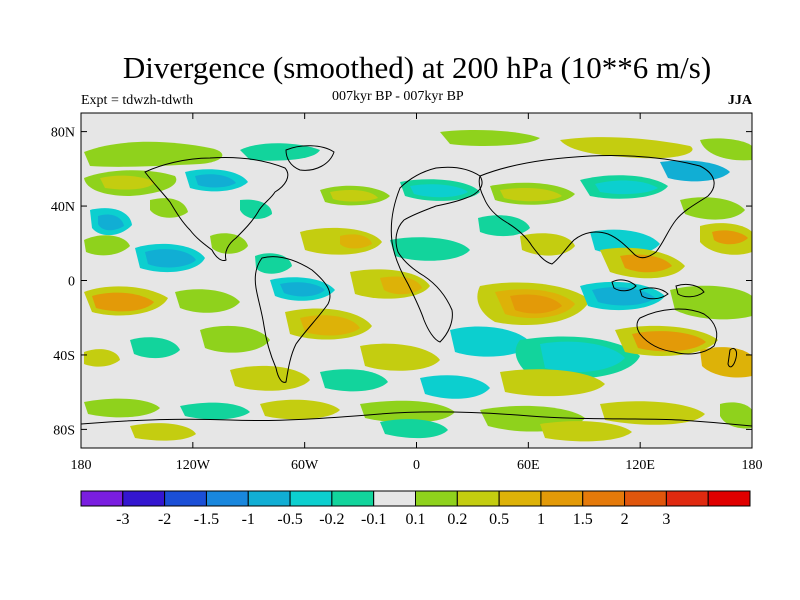 The width and height of the screenshot is (800, 600). What do you see at coordinates (164, 519) in the screenshot?
I see `colorbar-label: -2` at bounding box center [164, 519].